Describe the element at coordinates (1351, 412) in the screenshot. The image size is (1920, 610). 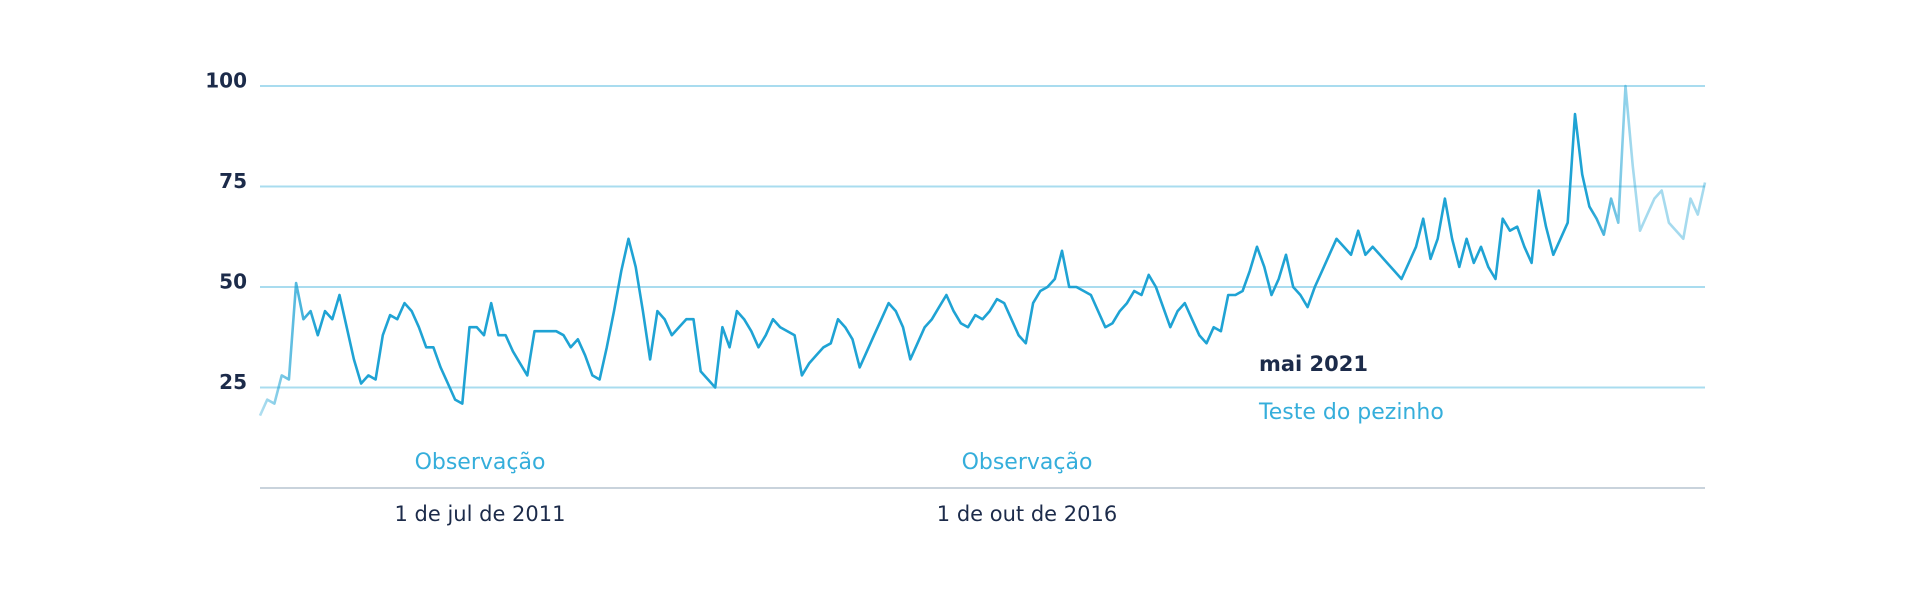
I see `annotation-label: Teste do pezinho` at that location.